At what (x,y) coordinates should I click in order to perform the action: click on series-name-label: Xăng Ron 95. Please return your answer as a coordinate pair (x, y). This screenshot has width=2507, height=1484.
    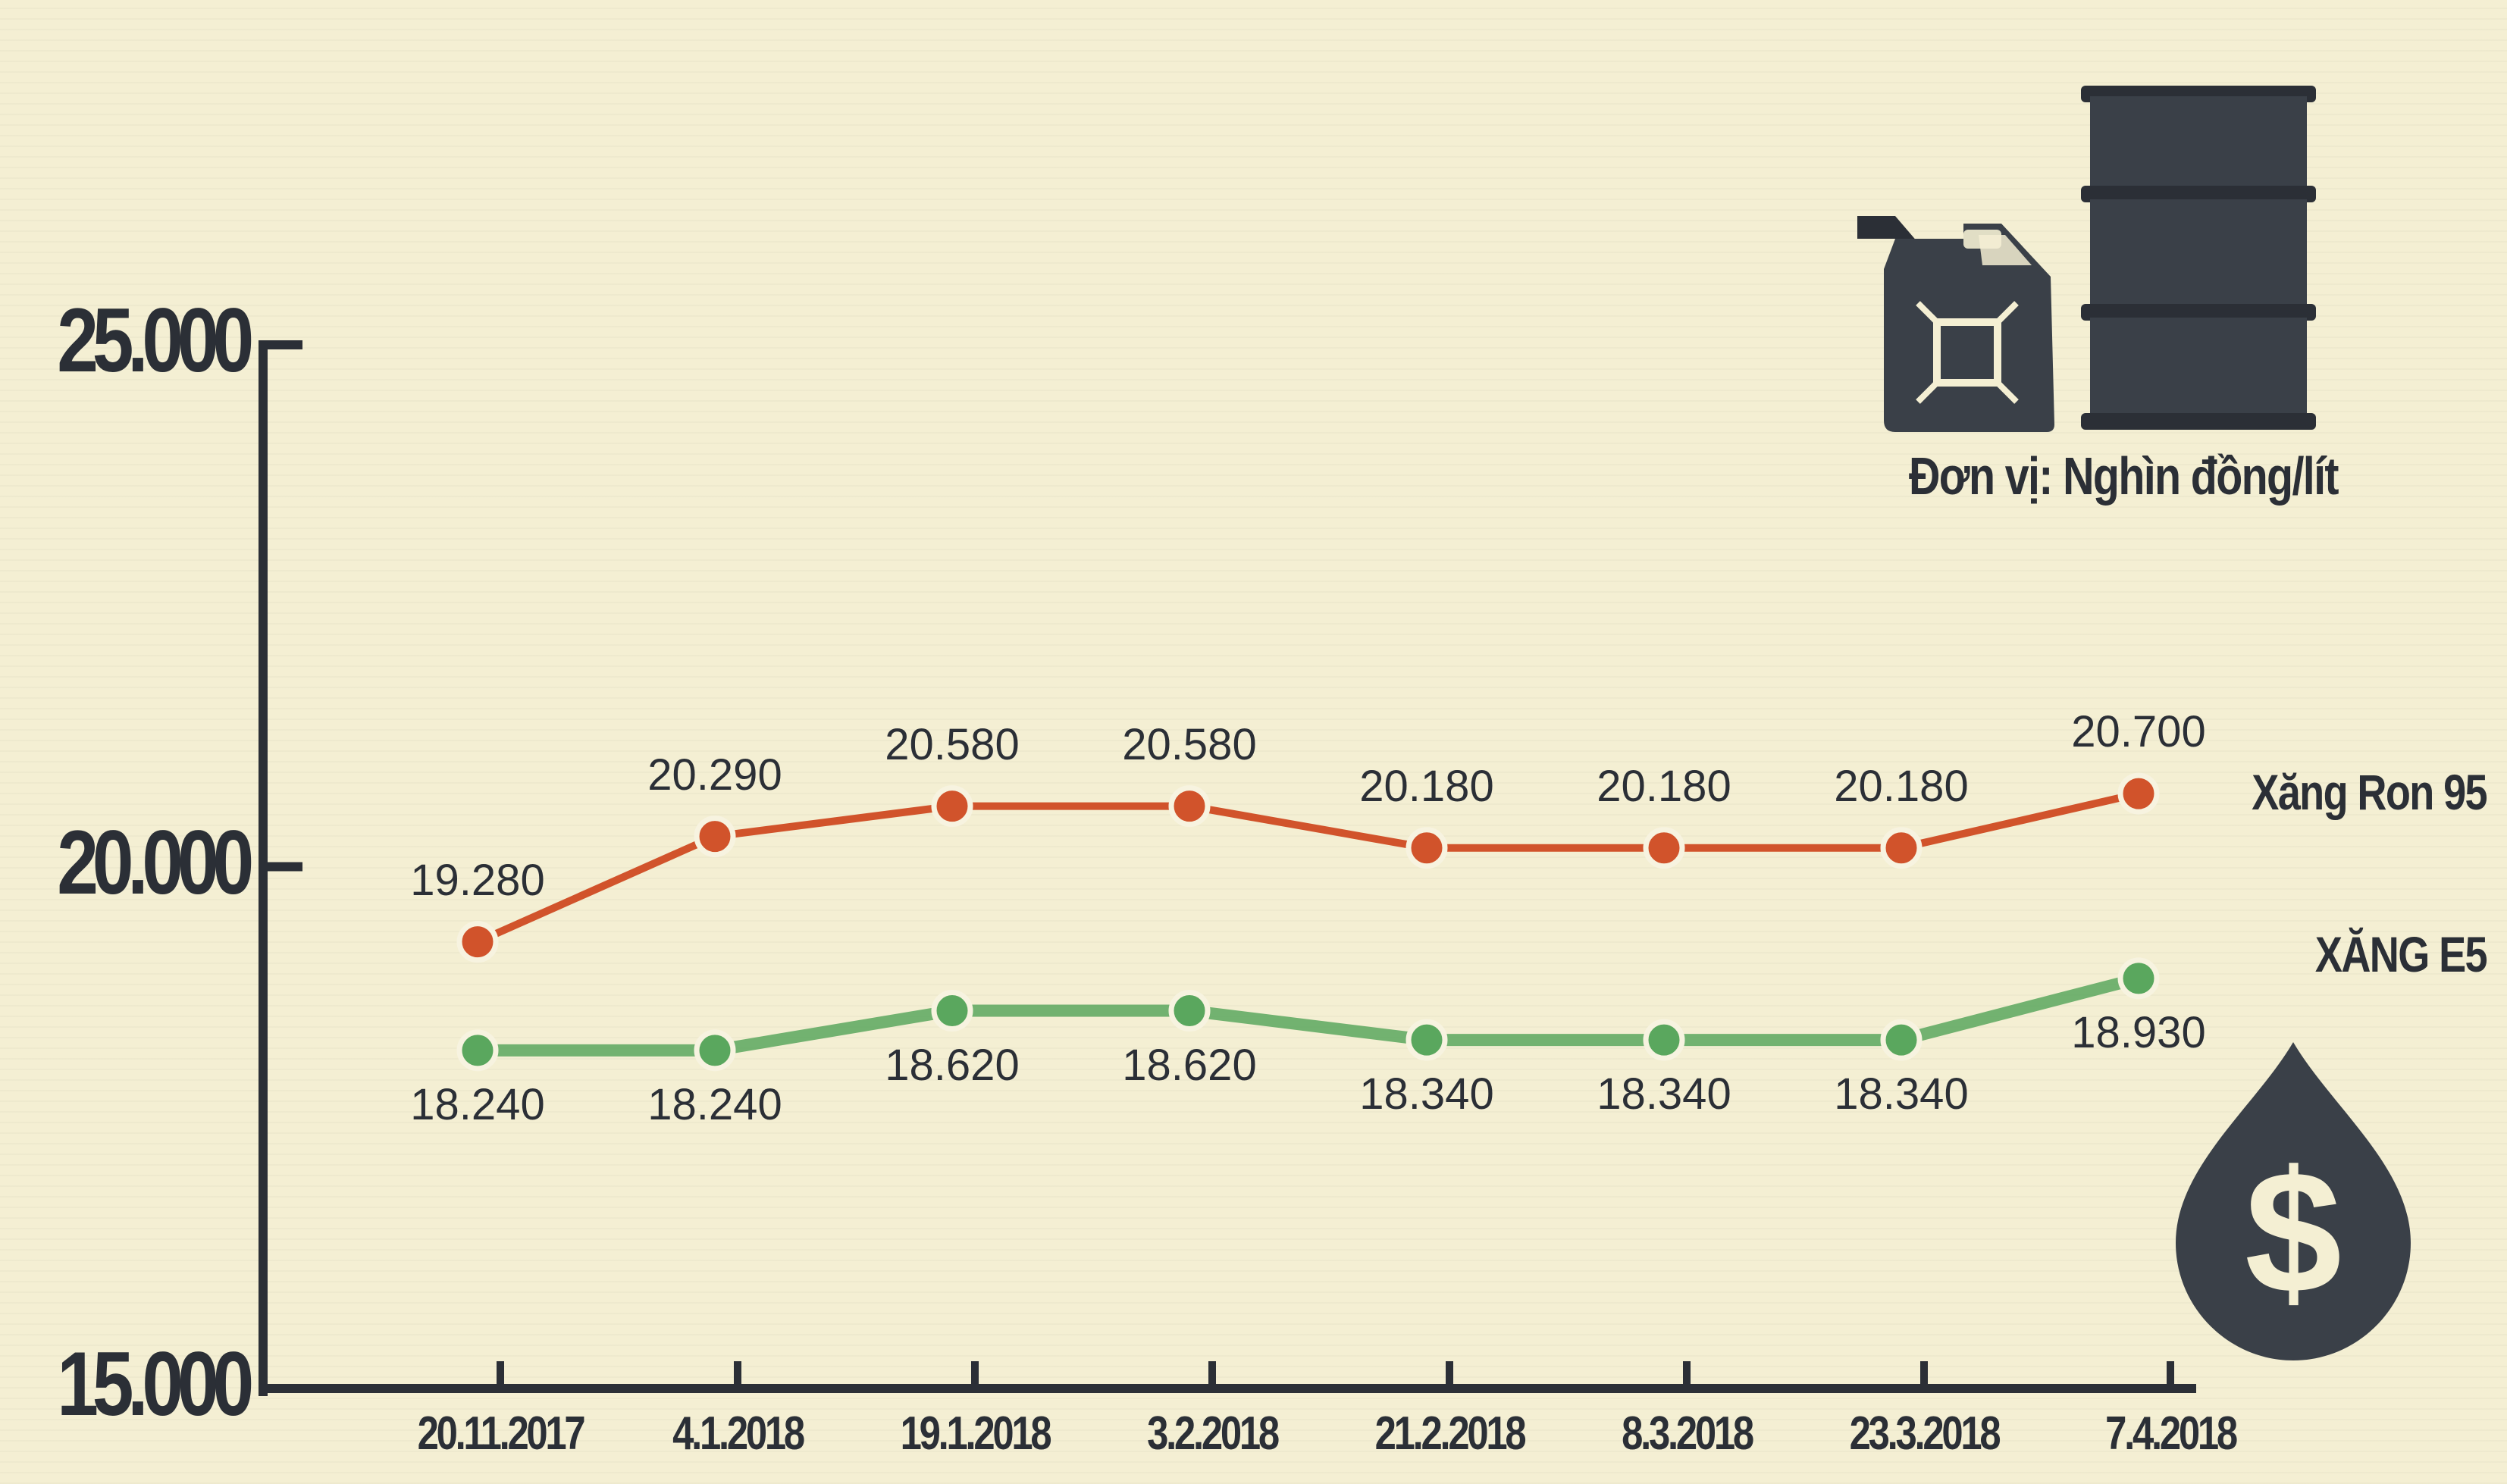
    Looking at the image, I should click on (2370, 793).